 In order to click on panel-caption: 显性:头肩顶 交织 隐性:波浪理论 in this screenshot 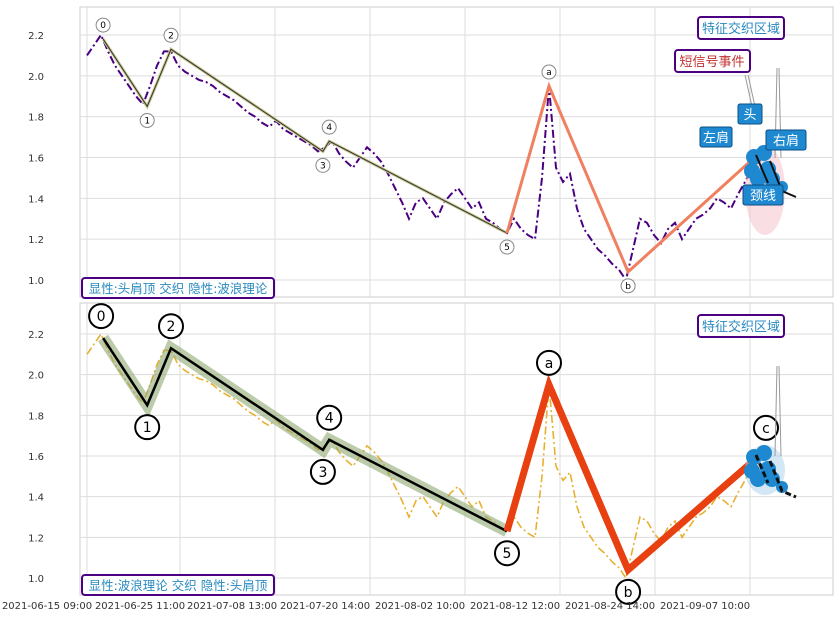, I will do `click(178, 288)`.